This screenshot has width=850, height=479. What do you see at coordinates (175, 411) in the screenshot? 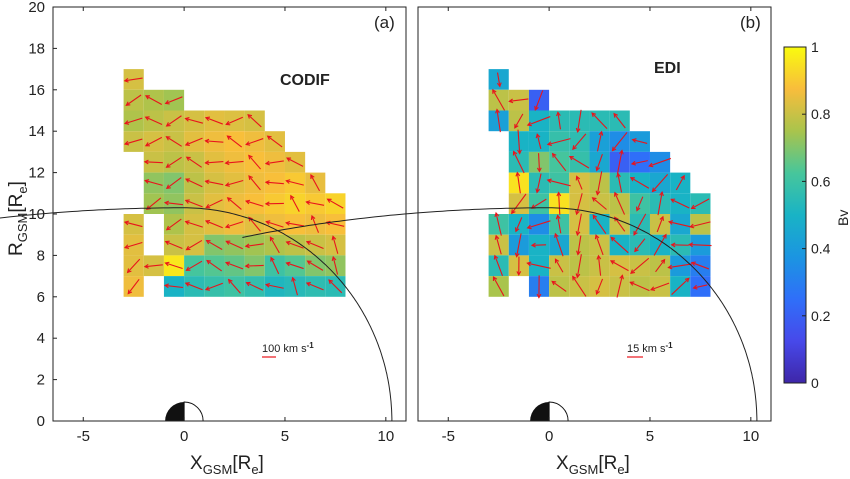
I see `earth-night-side` at bounding box center [175, 411].